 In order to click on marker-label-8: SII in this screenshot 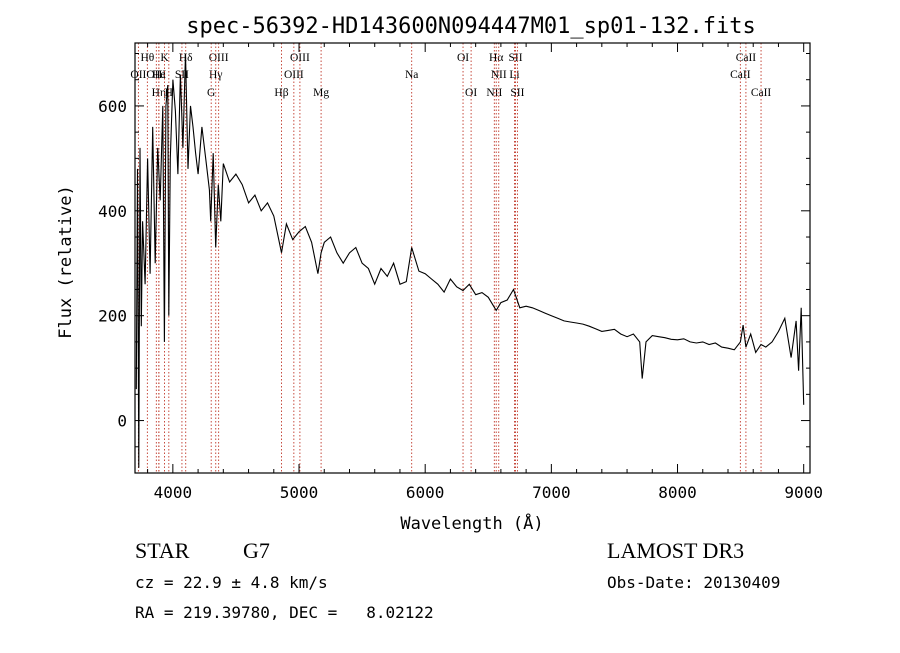, I will do `click(182, 75)`.